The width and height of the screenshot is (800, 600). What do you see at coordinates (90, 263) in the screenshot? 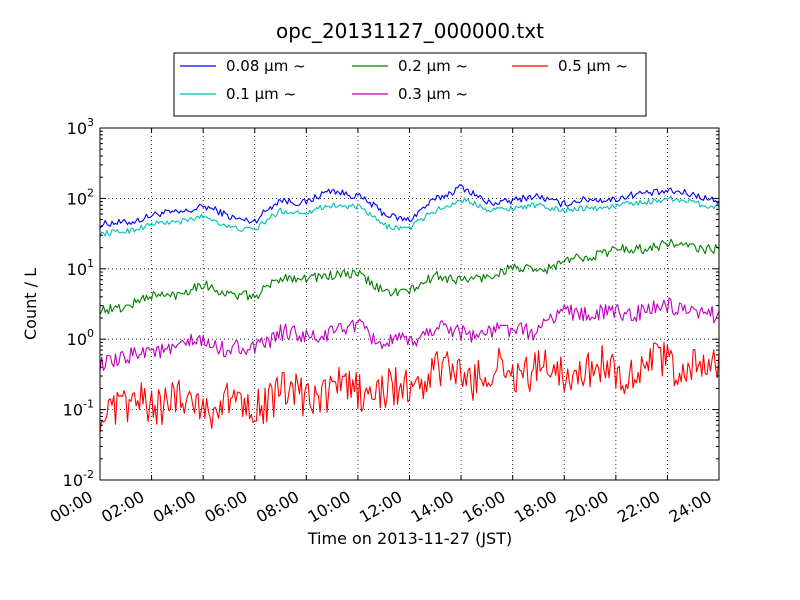
I see `y-tick-exponent: 1` at bounding box center [90, 263].